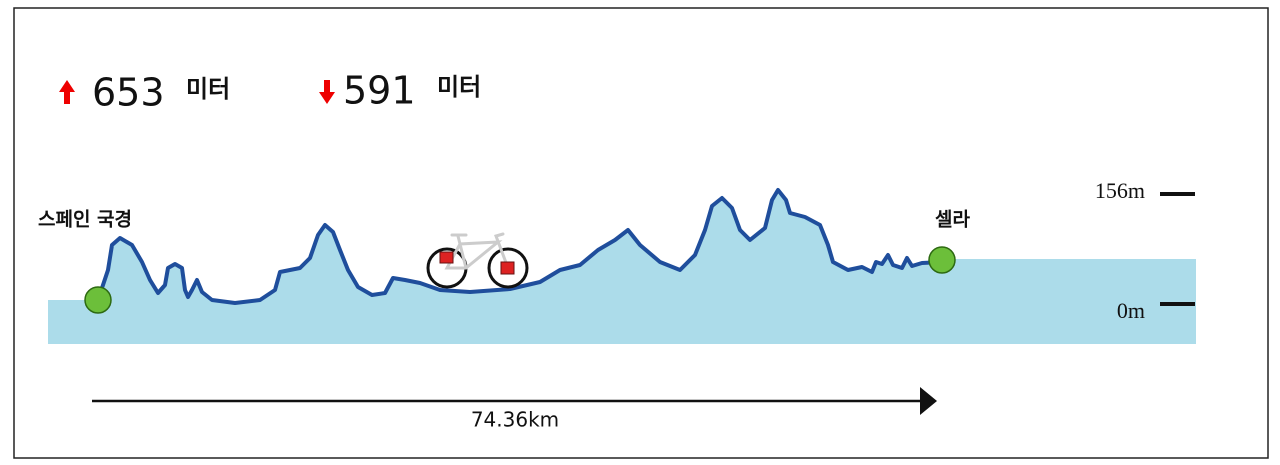 The image size is (1280, 465). What do you see at coordinates (477, 260) in the screenshot?
I see `bicycle` at bounding box center [477, 260].